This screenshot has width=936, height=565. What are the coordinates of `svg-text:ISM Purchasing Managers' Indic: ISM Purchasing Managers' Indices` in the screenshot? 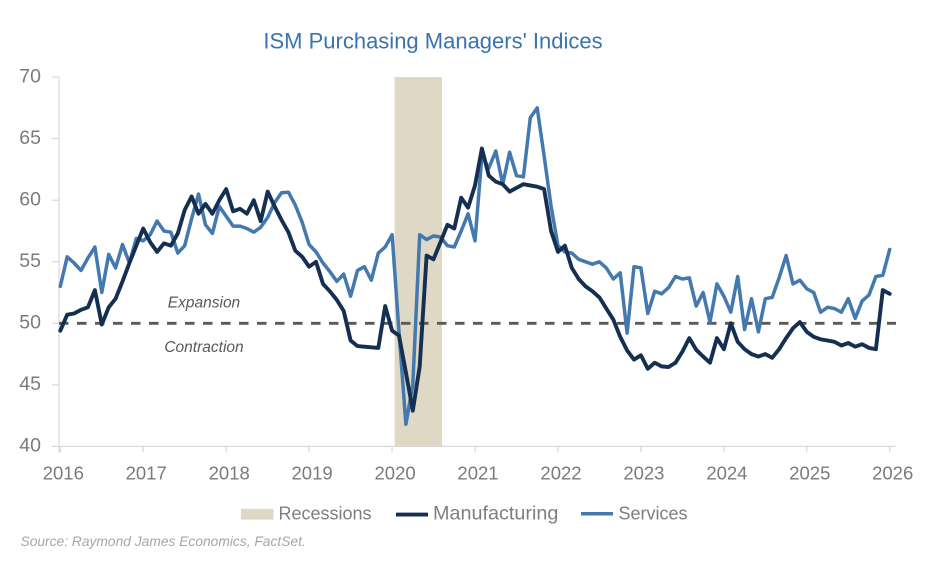 It's located at (432, 41).